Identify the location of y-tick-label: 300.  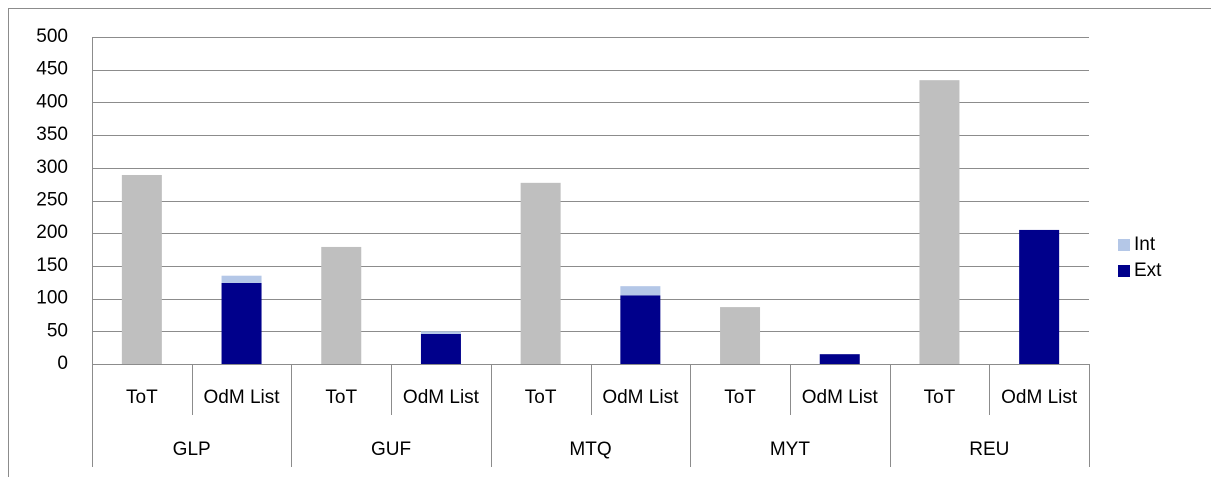
(52, 167).